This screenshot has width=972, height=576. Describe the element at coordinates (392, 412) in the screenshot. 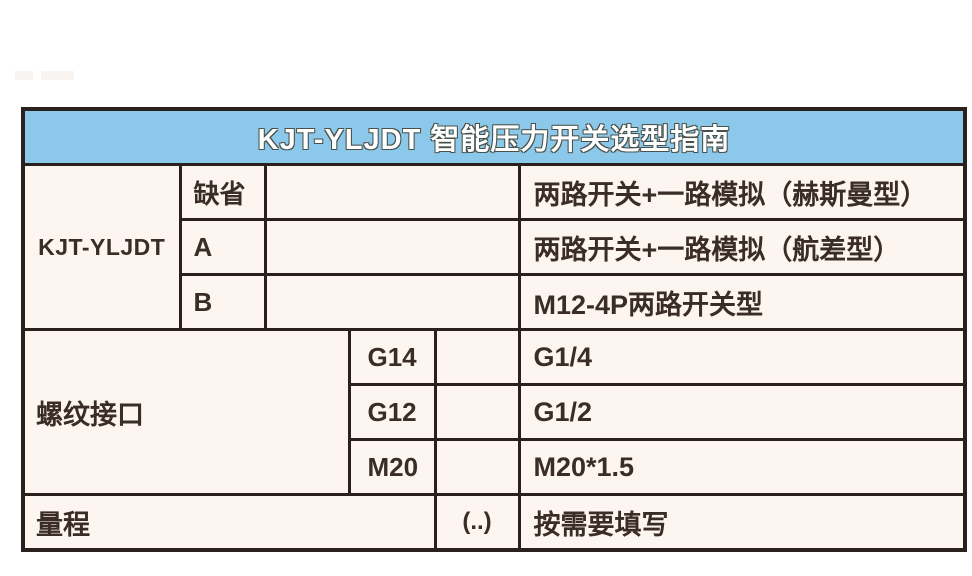

I see `thread-code-g12: G12` at that location.